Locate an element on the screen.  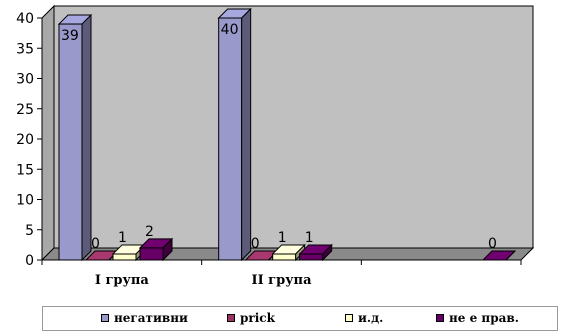
y-tick-label: 35 is located at coordinates (25, 49).